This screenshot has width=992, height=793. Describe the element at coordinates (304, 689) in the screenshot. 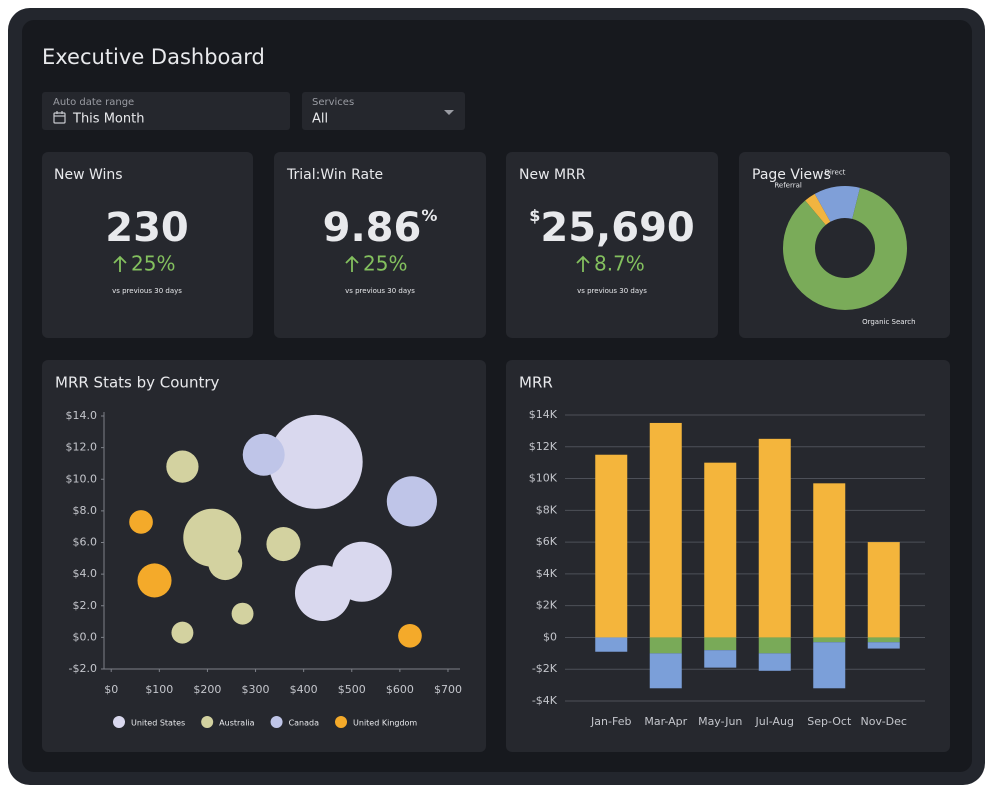

I see `x-tick-label: $400` at that location.